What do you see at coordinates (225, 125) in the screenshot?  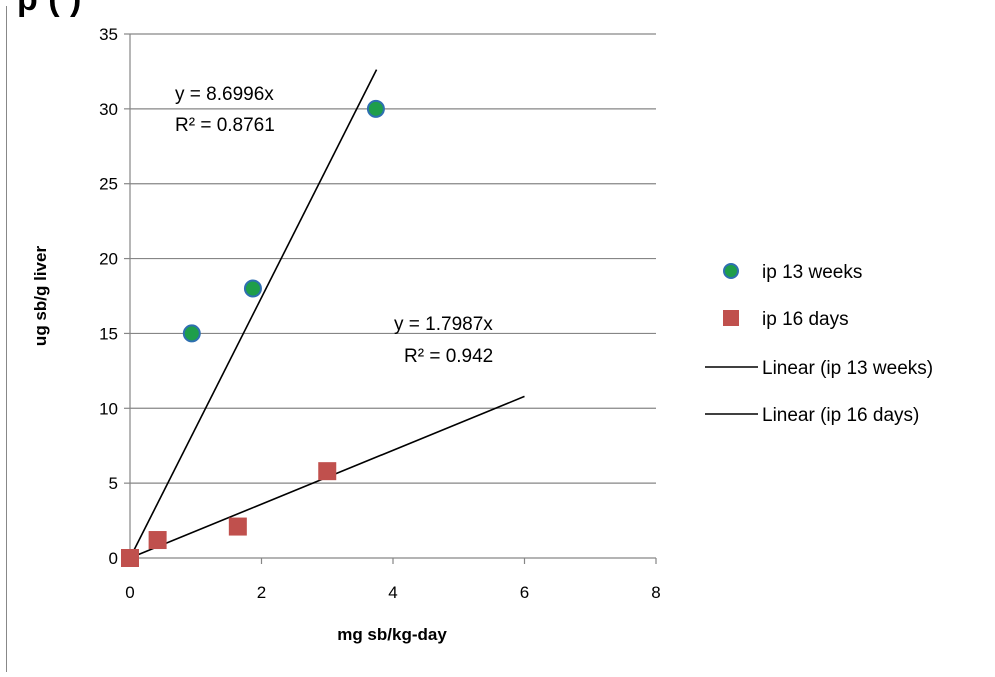 I see `trend-13w-r2: R² = 0.8761` at bounding box center [225, 125].